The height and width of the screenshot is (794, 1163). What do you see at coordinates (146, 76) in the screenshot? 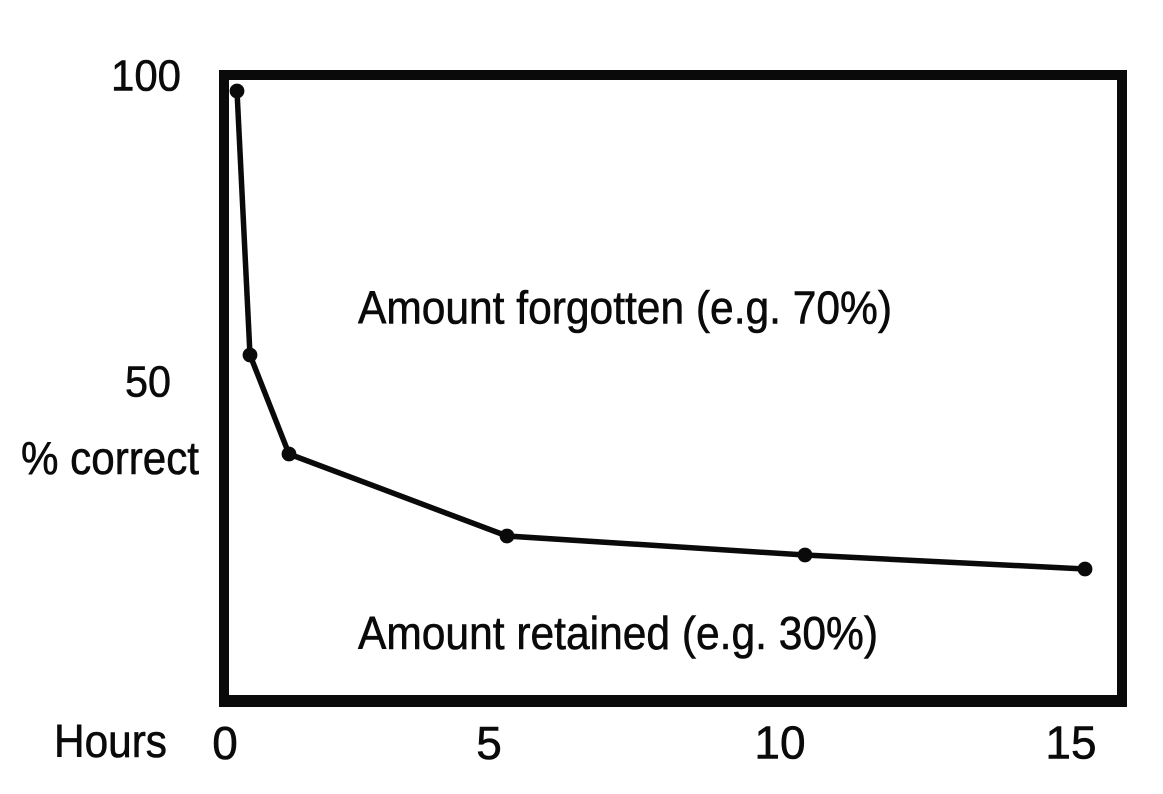
I see `svg-text: 100` at bounding box center [146, 76].